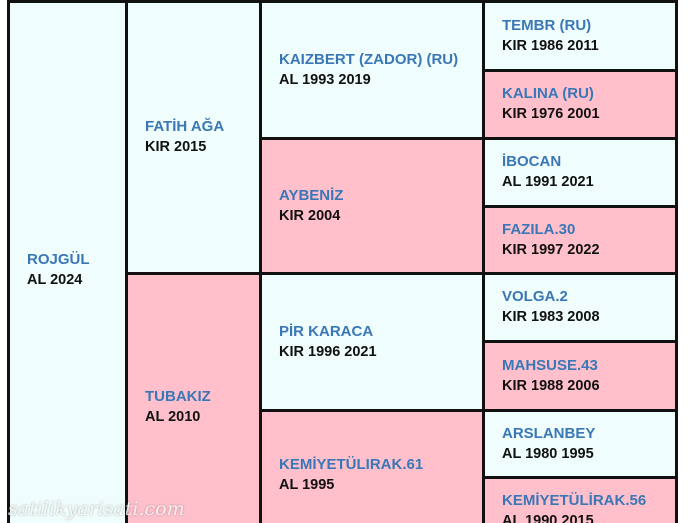 This screenshot has width=700, height=523. I want to click on sire-dam-cell: AYBENİZ KIR 2004, so click(372, 206).